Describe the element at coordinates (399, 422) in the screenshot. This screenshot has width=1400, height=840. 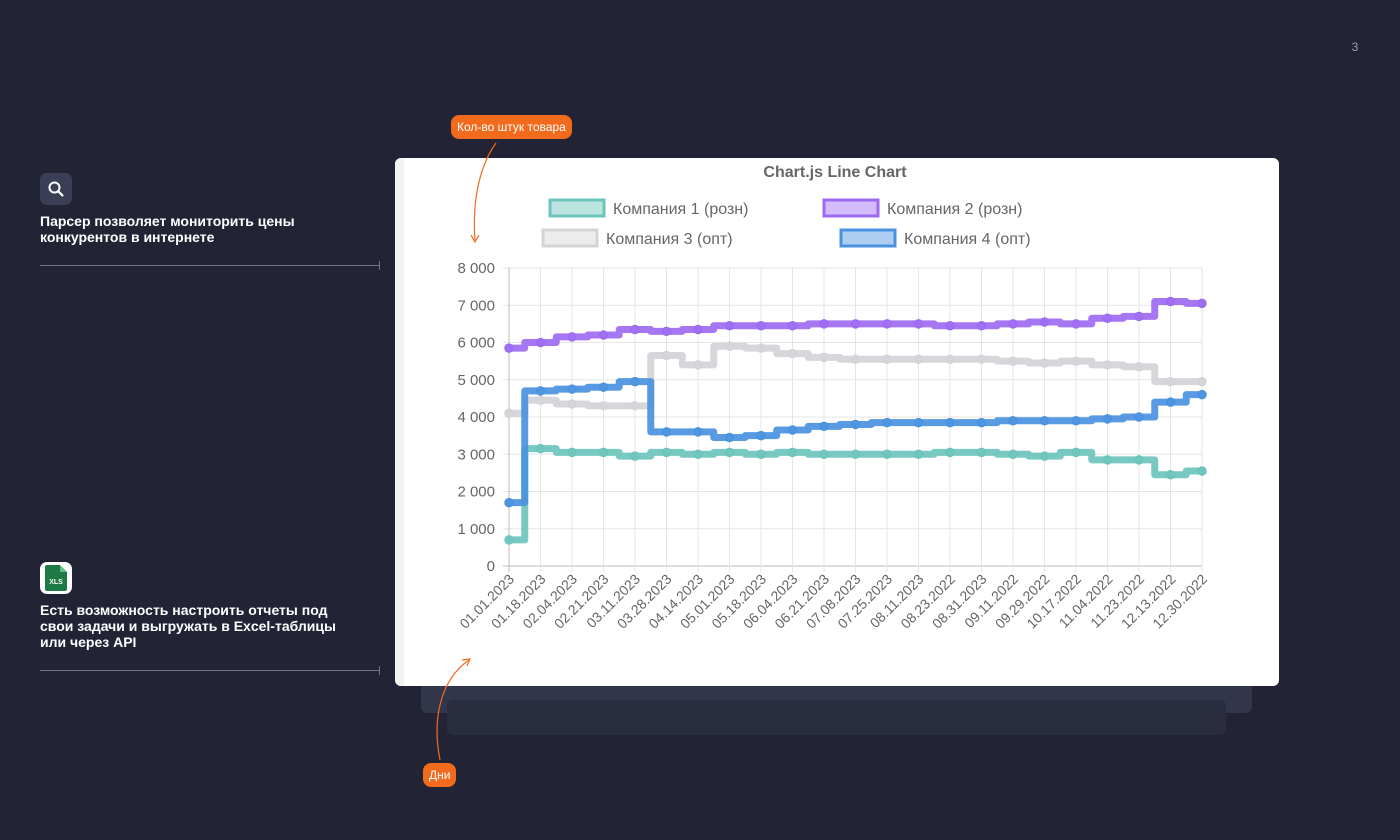
I see `card-edge` at that location.